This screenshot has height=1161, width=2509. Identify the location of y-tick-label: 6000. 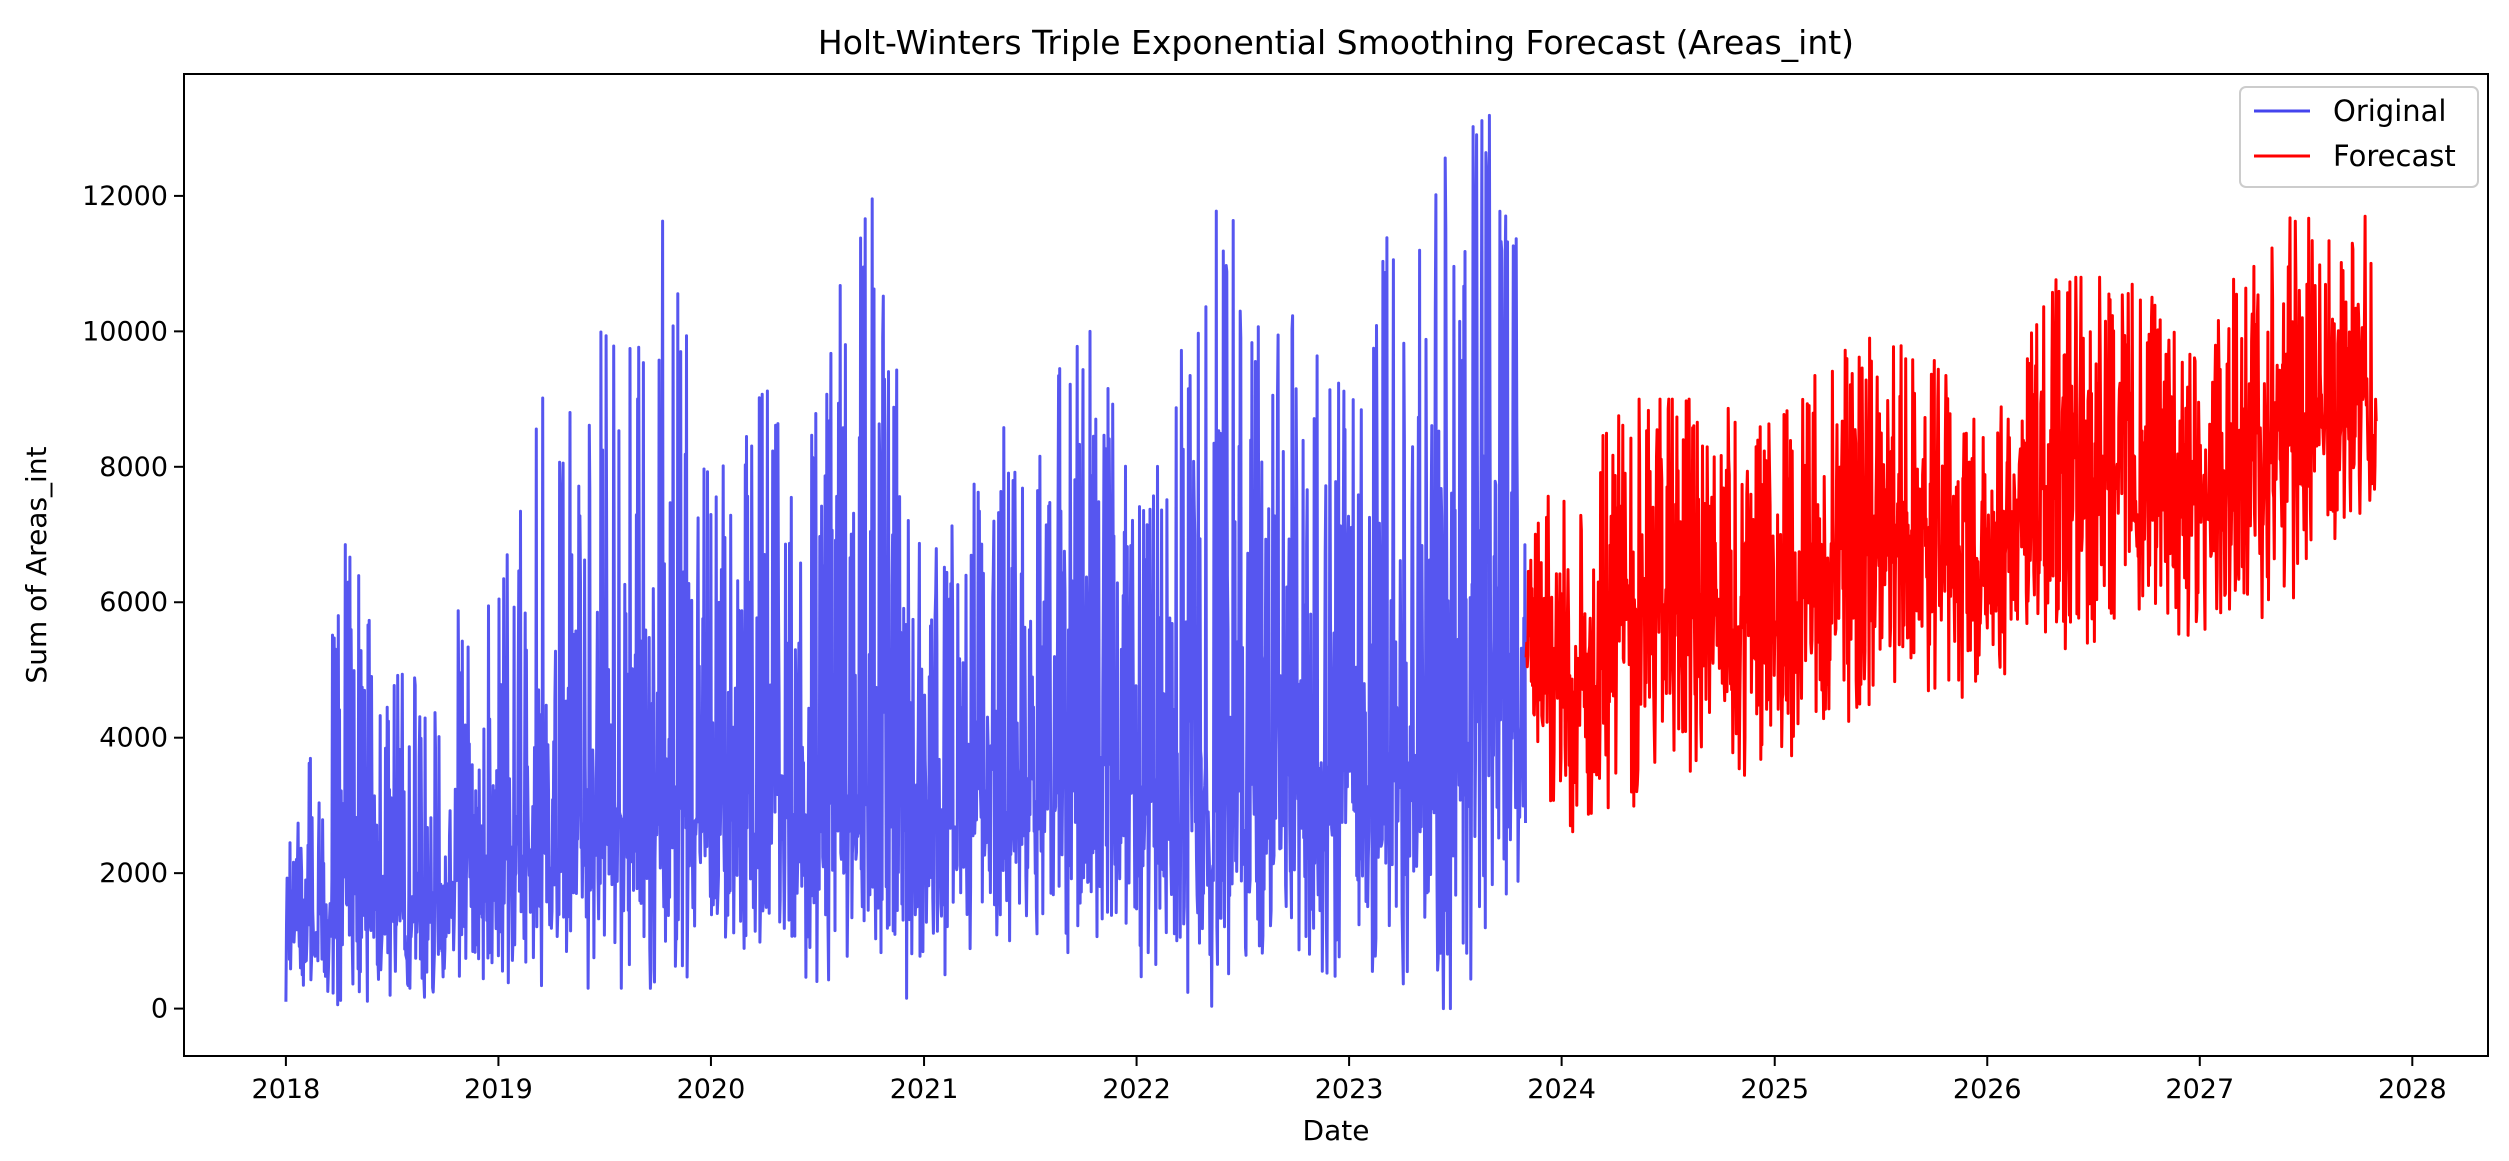
(133, 602).